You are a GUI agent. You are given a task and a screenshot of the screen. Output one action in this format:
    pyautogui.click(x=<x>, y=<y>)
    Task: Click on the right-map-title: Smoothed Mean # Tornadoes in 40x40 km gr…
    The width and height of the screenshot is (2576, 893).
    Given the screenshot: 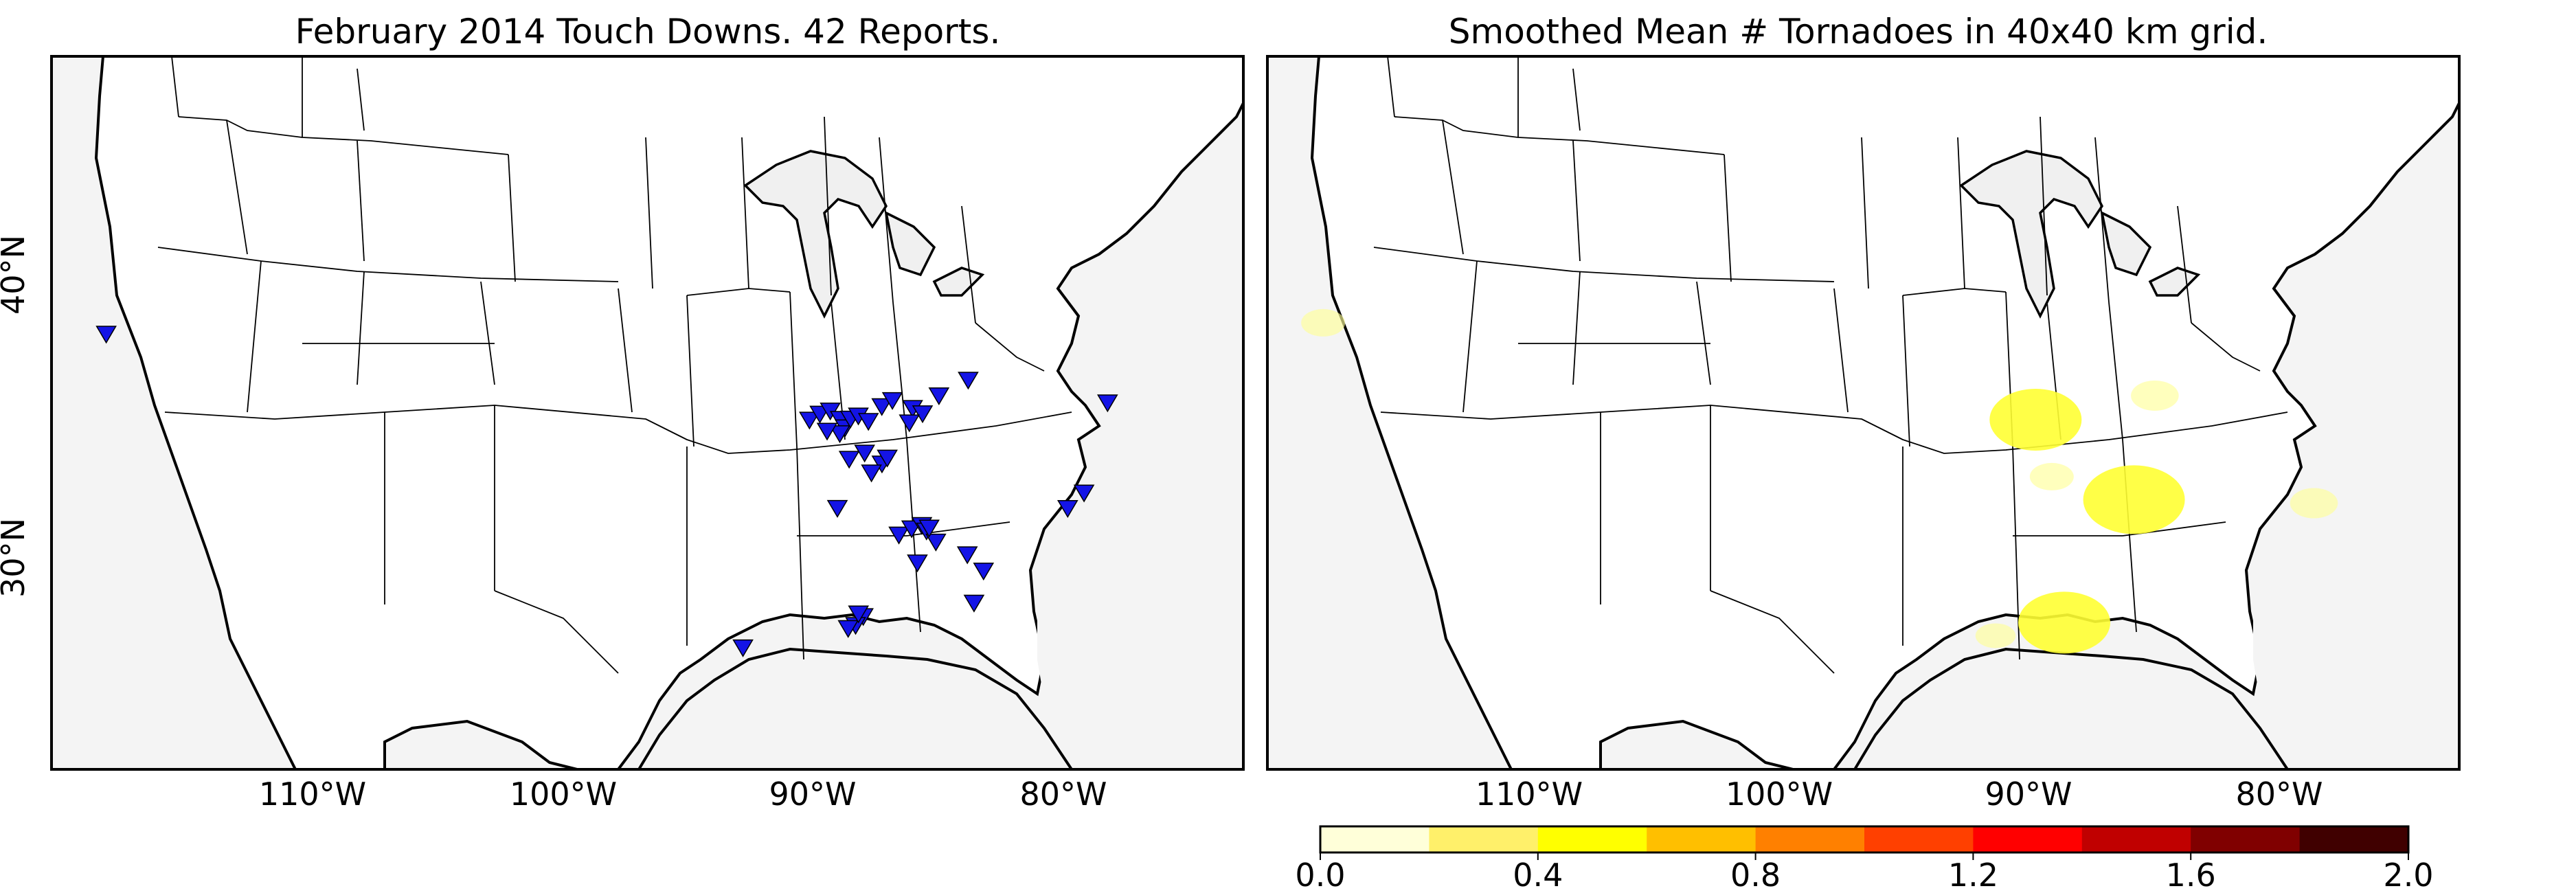 What is the action you would take?
    pyautogui.click(x=1858, y=32)
    